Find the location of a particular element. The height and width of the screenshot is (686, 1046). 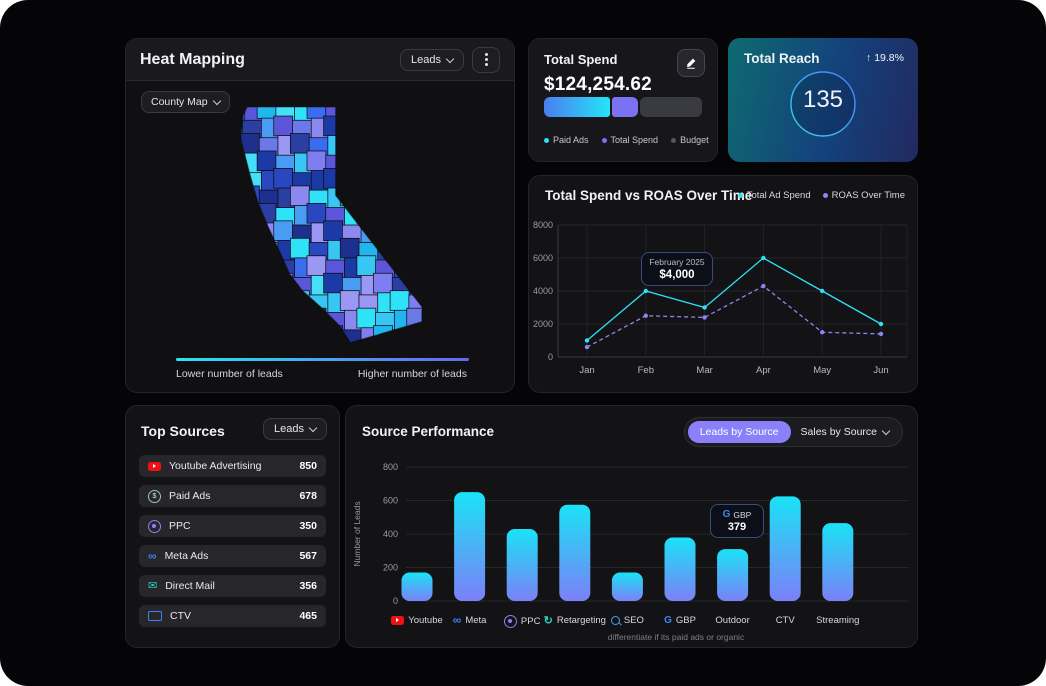

bar-ppc is located at coordinates (522, 564).